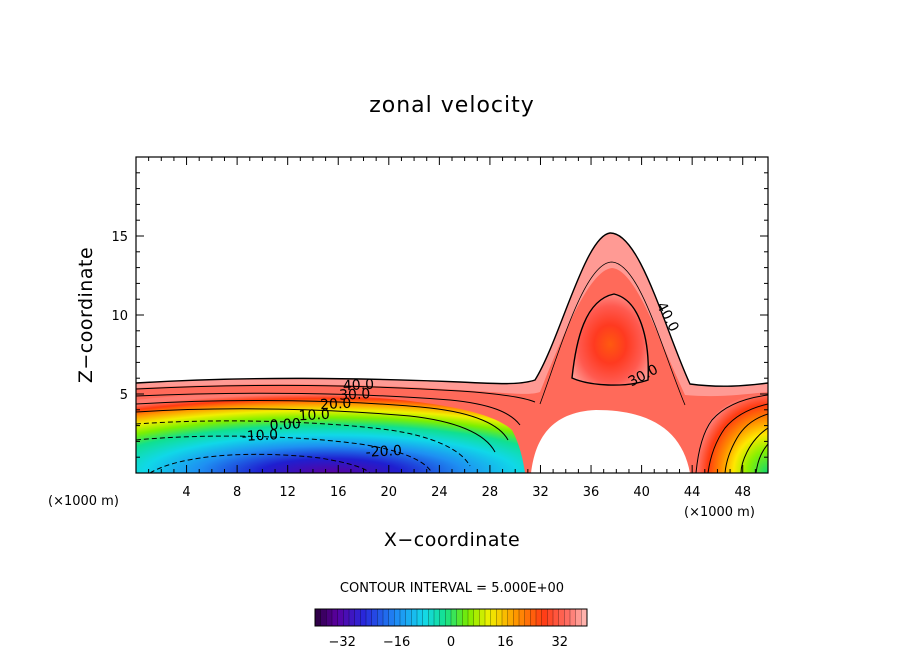 This screenshot has height=654, width=904. Describe the element at coordinates (439, 492) in the screenshot. I see `x-tick-label: 24` at that location.